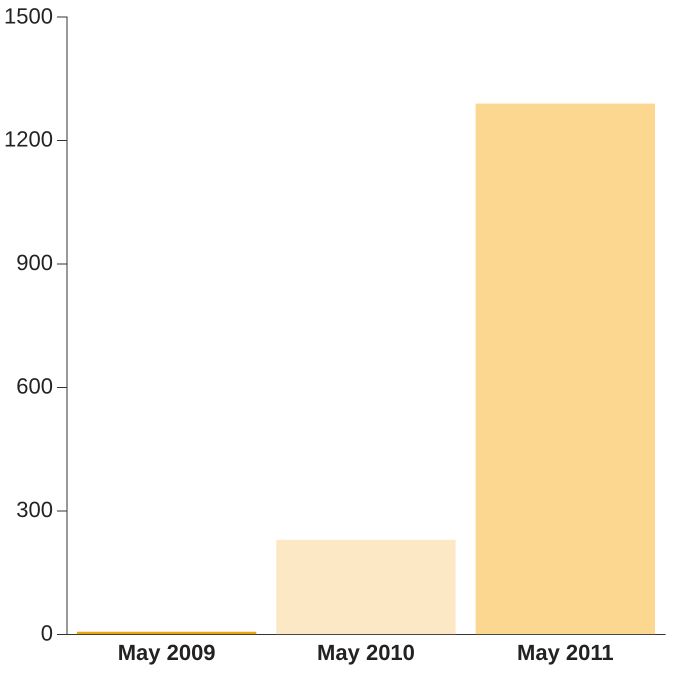  I want to click on y-tick-label: 0, so click(46, 633).